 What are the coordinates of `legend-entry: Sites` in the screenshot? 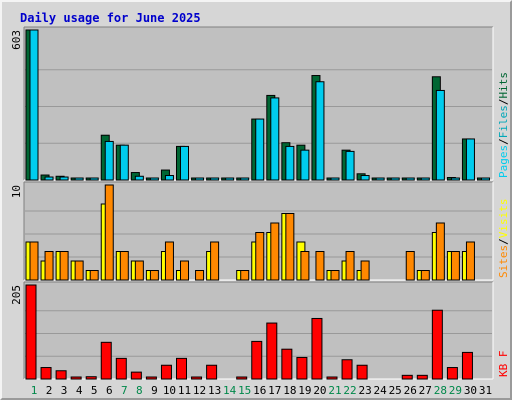 It's located at (503, 261).